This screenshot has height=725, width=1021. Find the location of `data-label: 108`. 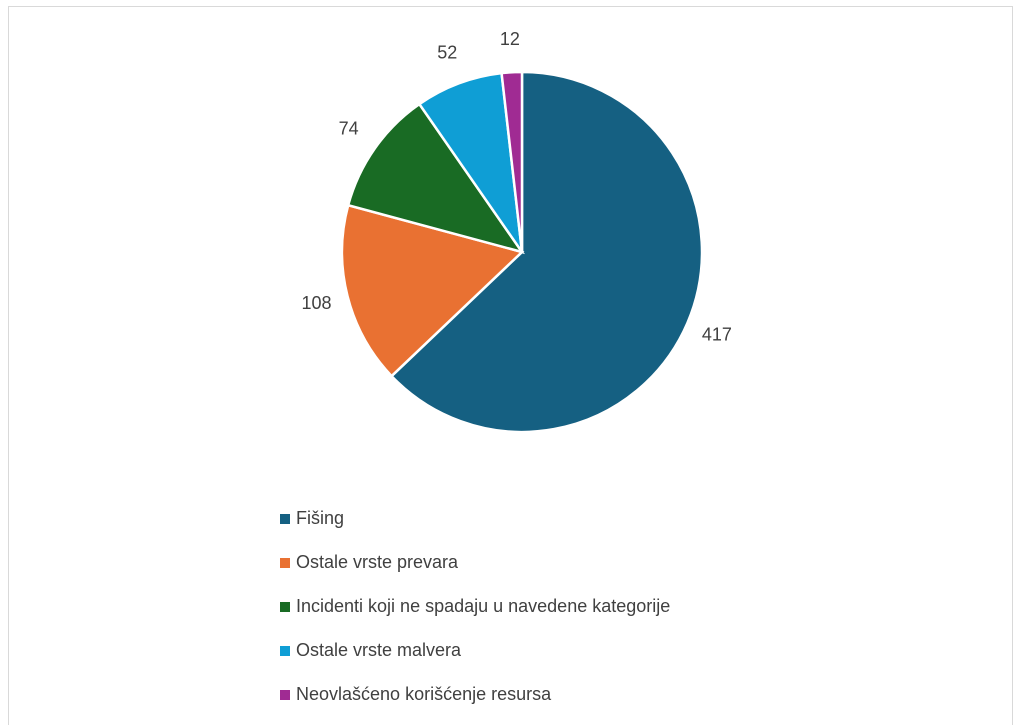

data-label: 108 is located at coordinates (317, 303).